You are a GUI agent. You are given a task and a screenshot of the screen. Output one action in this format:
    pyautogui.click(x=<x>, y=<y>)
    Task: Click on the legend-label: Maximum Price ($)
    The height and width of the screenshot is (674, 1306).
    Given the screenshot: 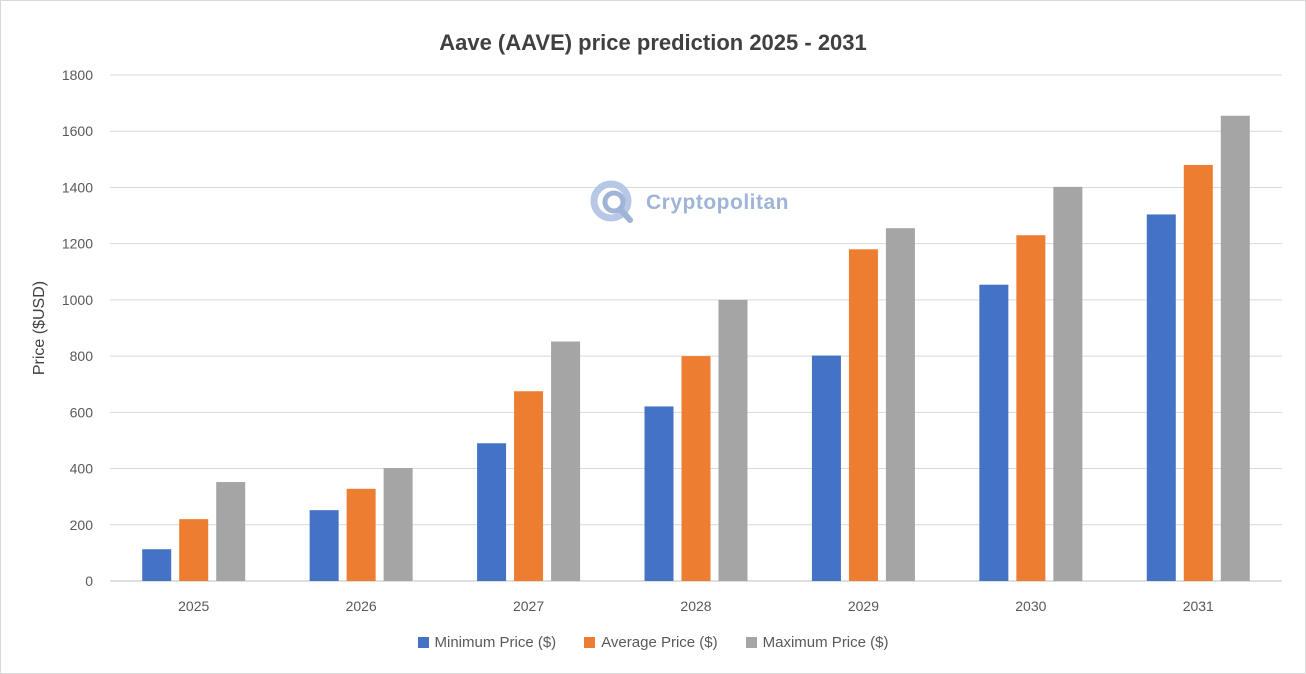 What is the action you would take?
    pyautogui.click(x=825, y=642)
    